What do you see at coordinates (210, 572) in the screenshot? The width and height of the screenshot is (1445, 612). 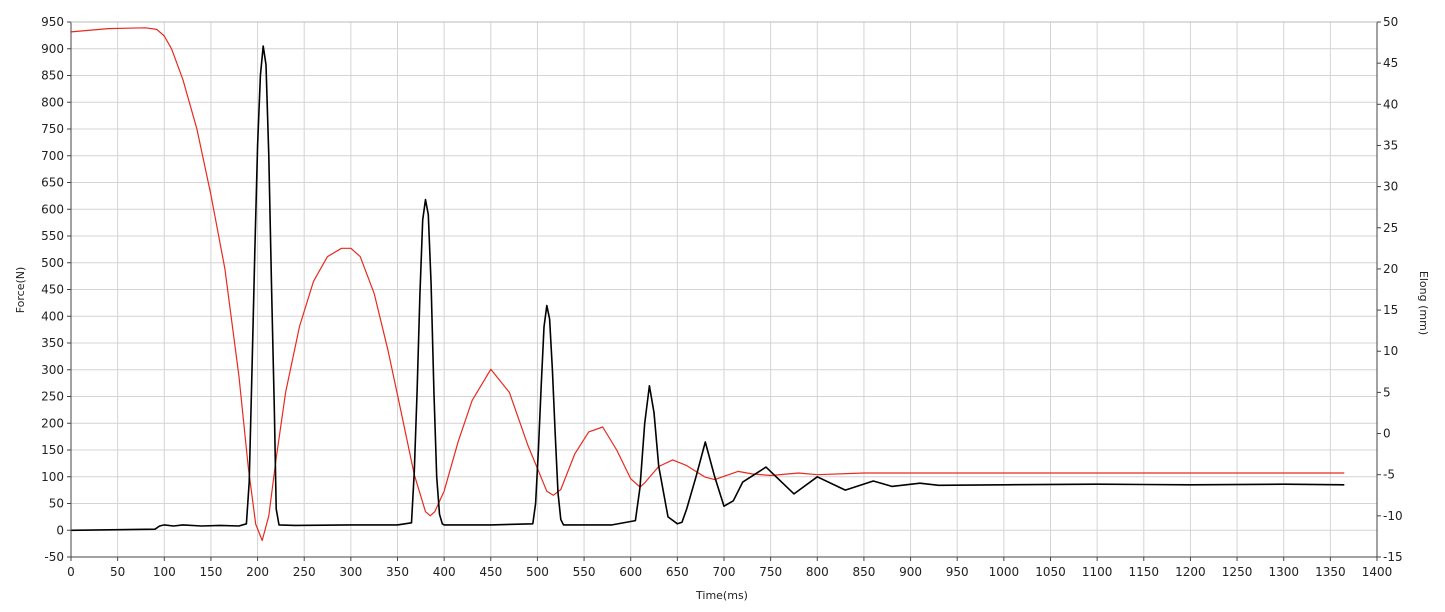 I see `x-tick-label: 150` at bounding box center [210, 572].